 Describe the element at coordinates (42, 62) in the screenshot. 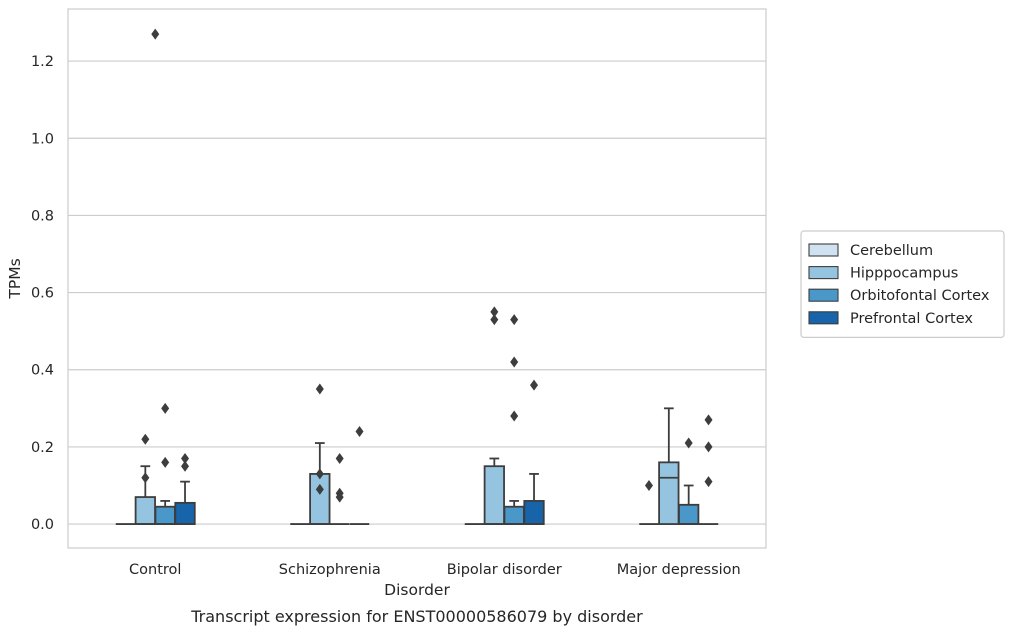

I see `y-tick-label: 1.2` at that location.